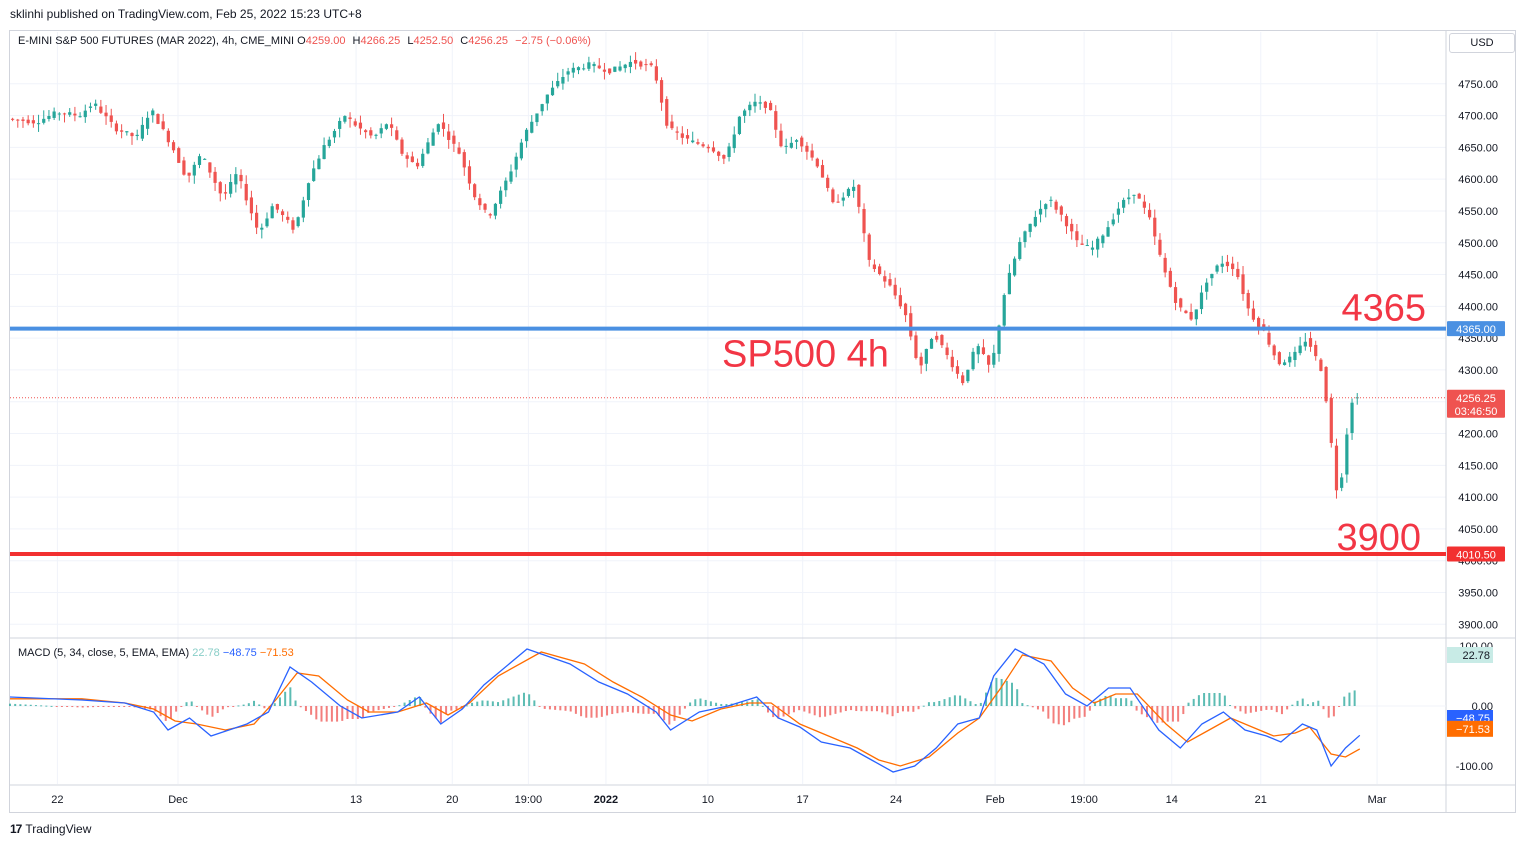  What do you see at coordinates (685, 710) in the screenshot?
I see `macd-line` at bounding box center [685, 710].